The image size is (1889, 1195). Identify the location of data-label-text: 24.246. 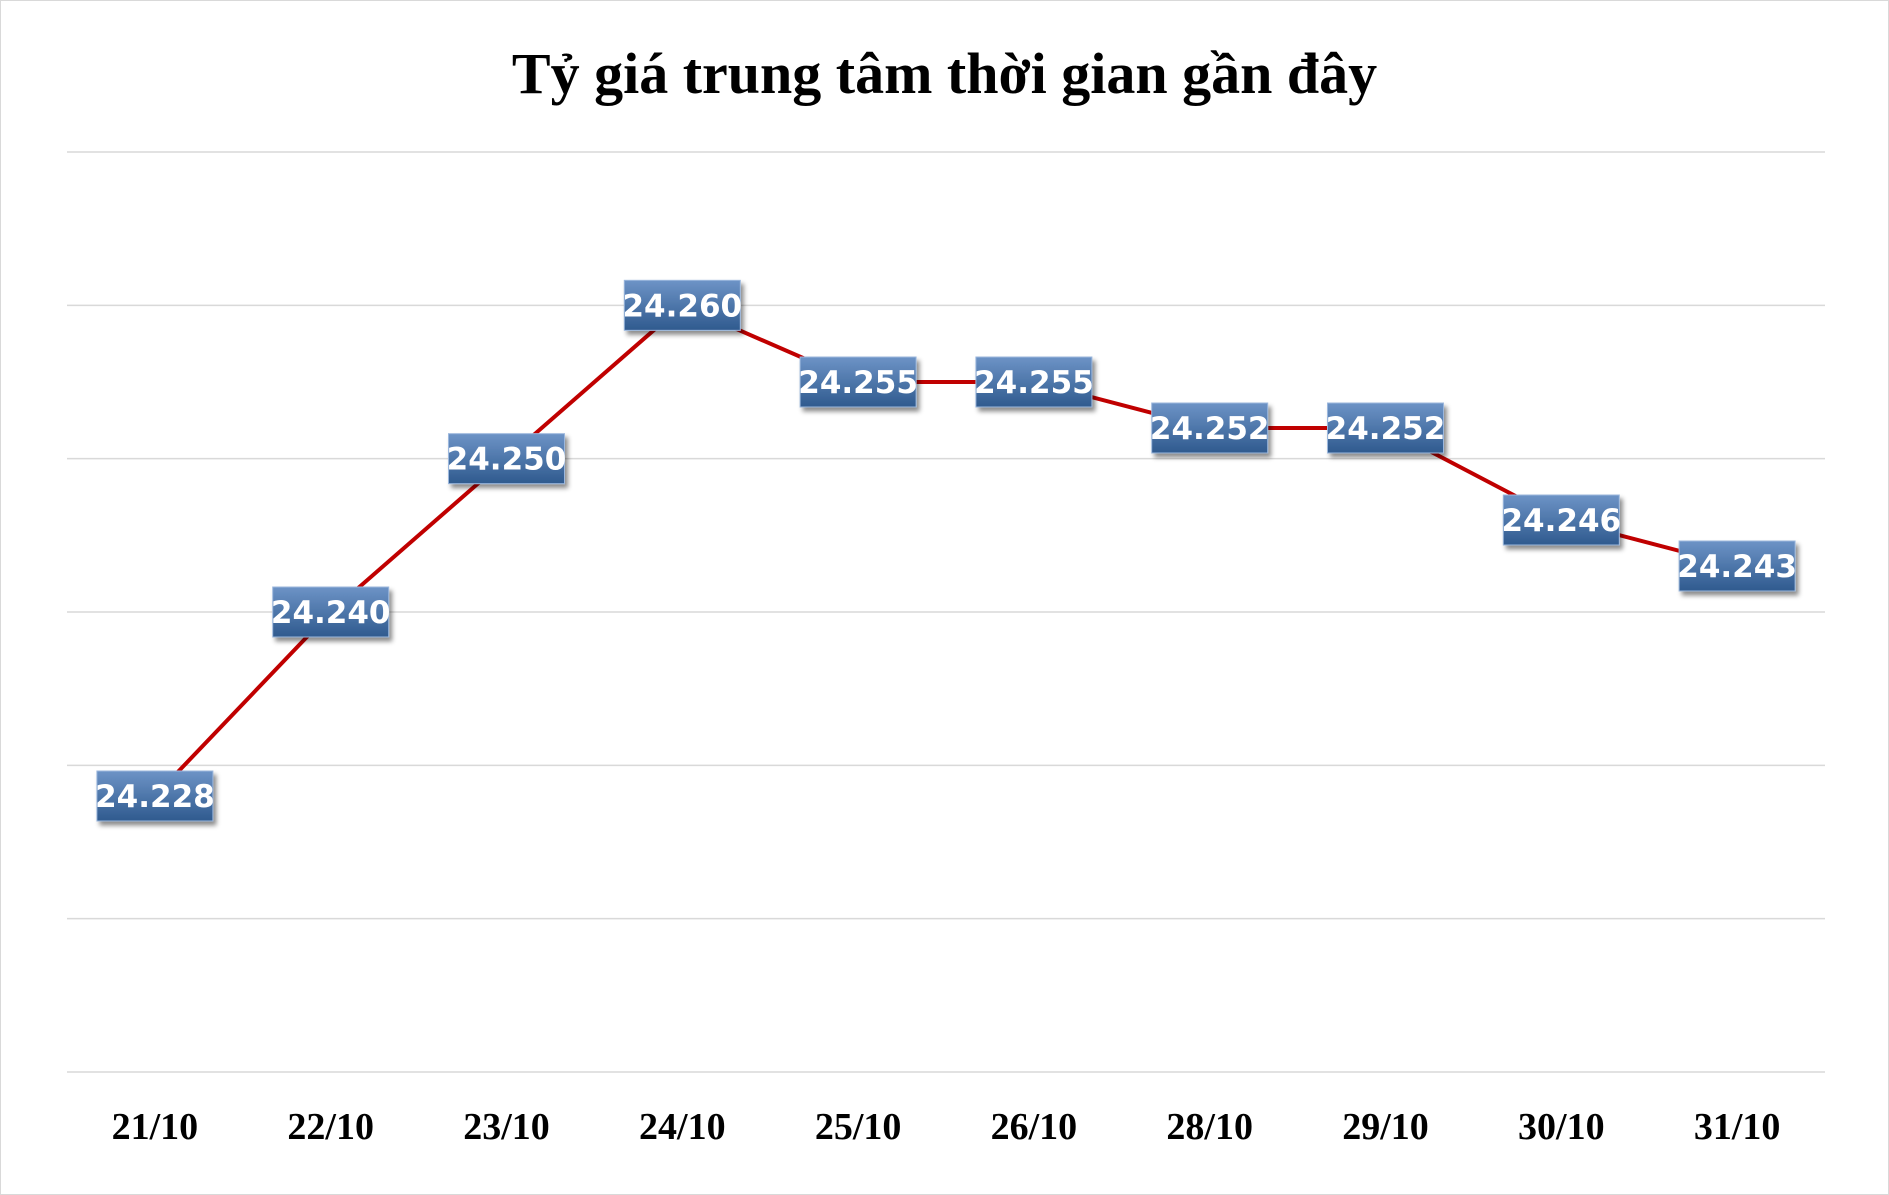
(1561, 521).